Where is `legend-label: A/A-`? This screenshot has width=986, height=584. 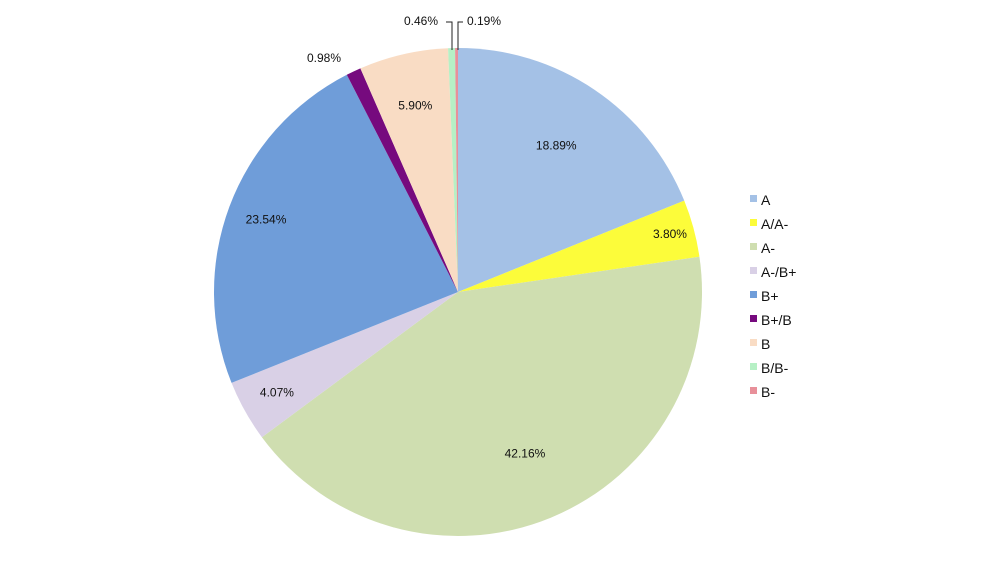
legend-label: A/A- is located at coordinates (775, 224).